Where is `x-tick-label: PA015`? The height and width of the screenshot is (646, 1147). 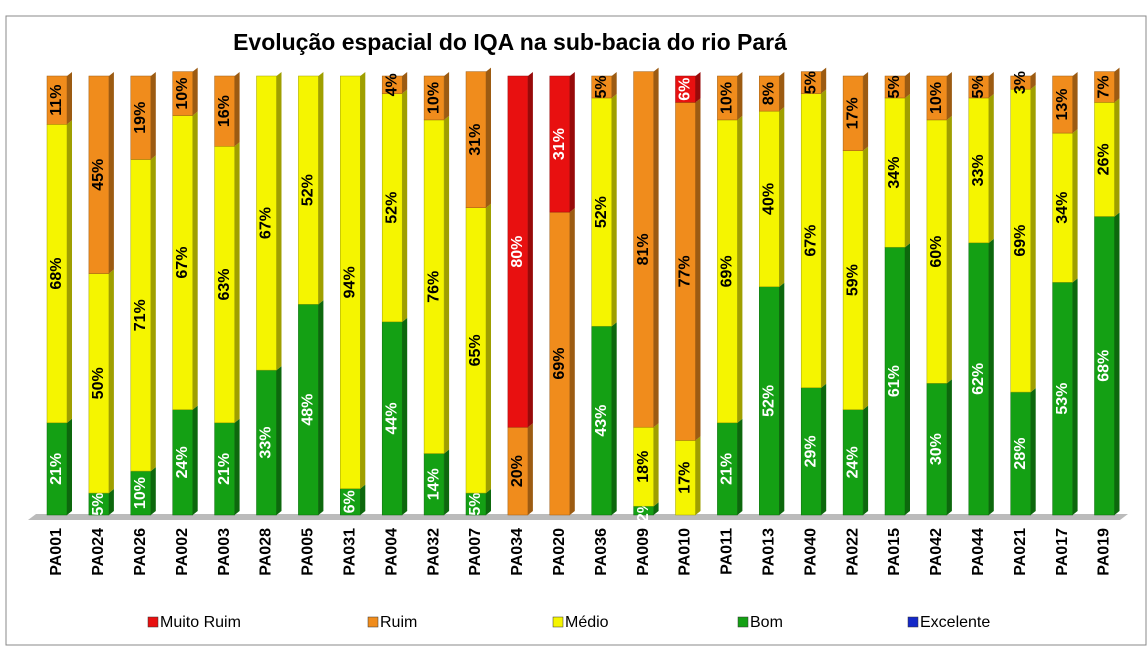
x-tick-label: PA015 is located at coordinates (894, 552).